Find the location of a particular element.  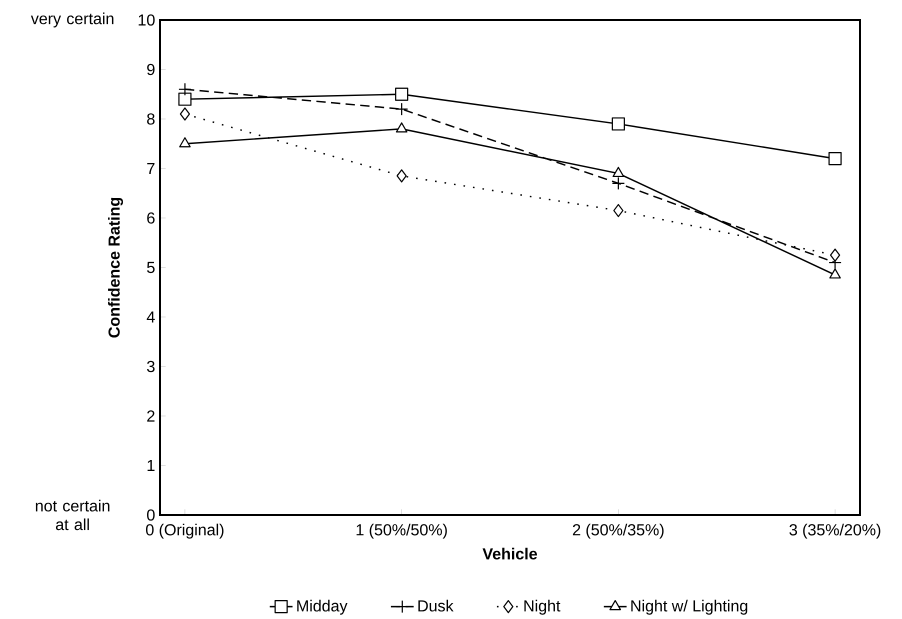

y-tick-label: 0 is located at coordinates (151, 515).